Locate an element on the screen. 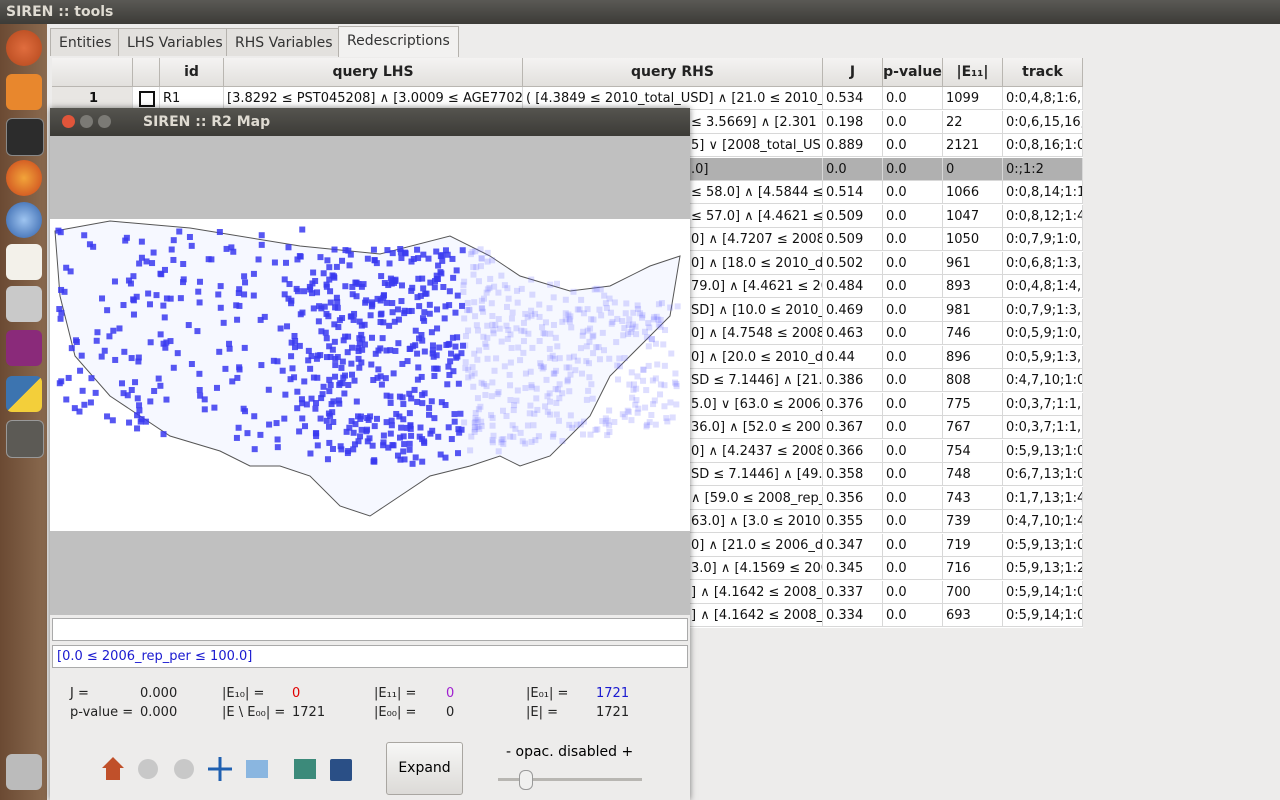 The width and height of the screenshot is (1280, 800). pan-icon is located at coordinates (220, 769).